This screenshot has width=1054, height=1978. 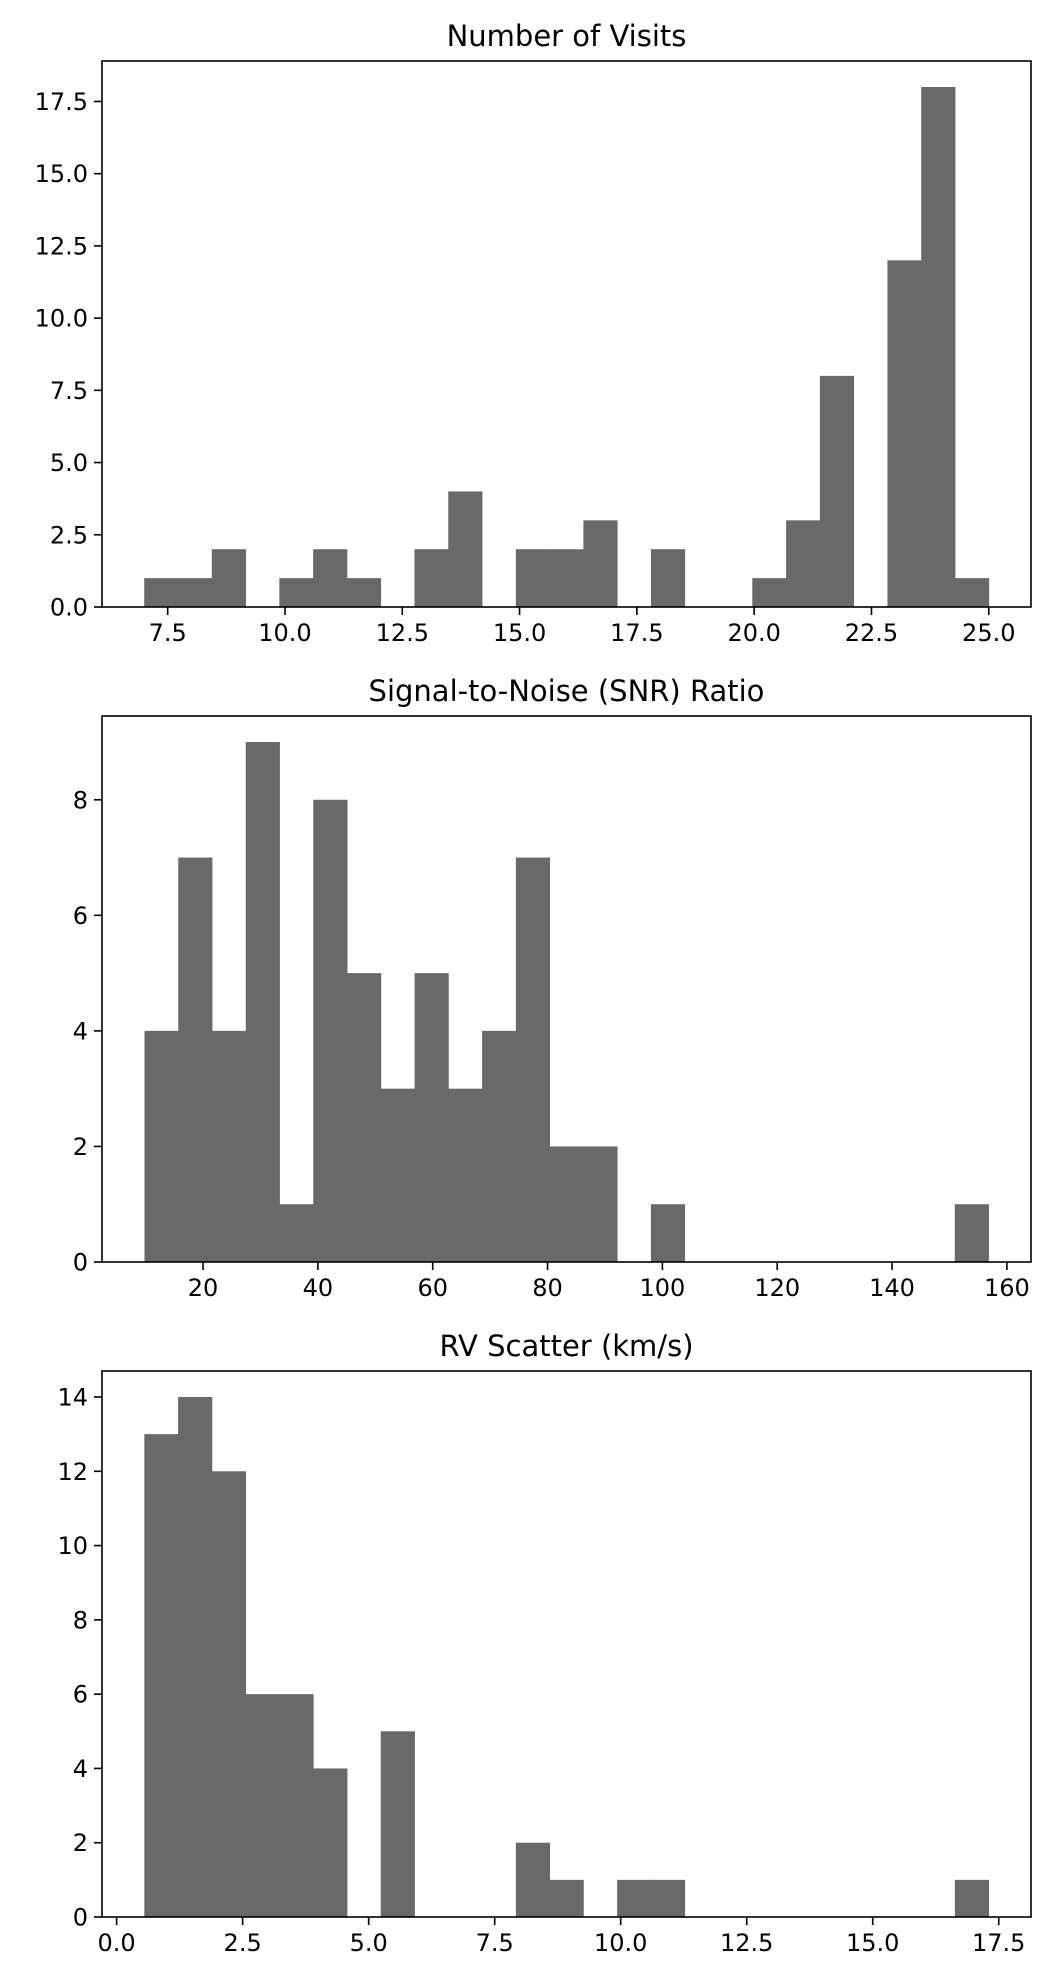 I want to click on chart-title: Number of Visits, so click(x=567, y=36).